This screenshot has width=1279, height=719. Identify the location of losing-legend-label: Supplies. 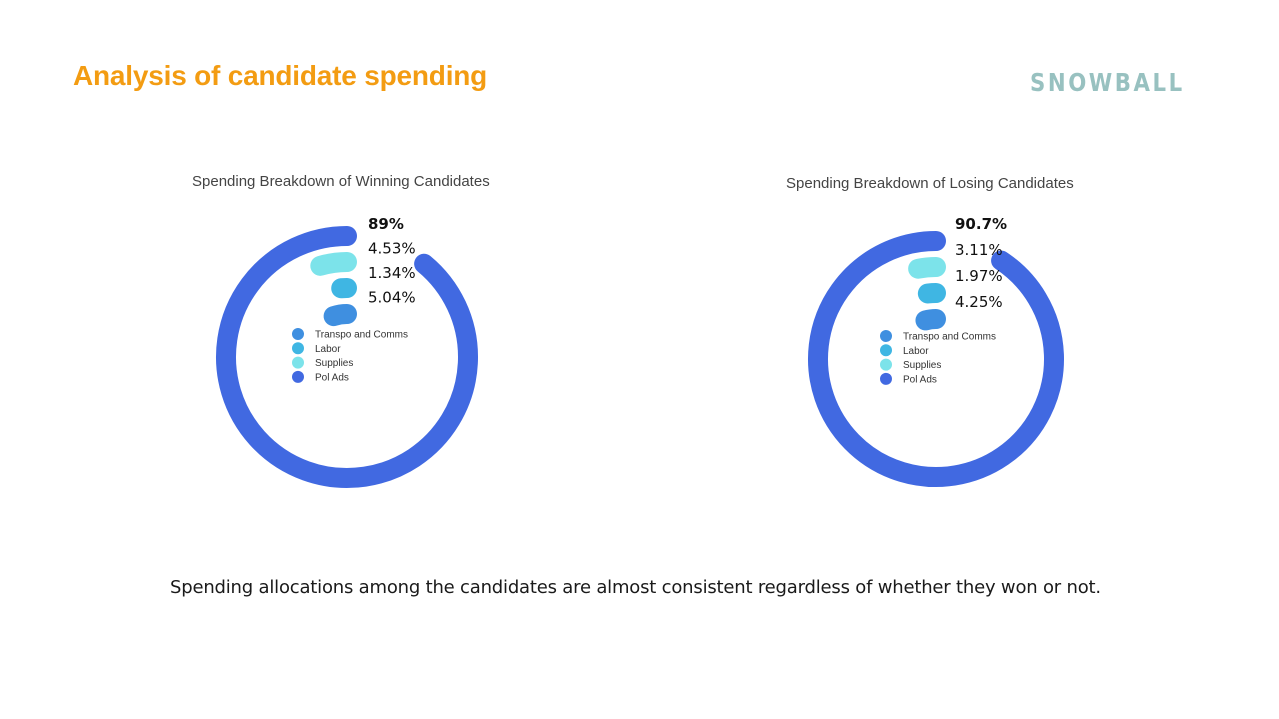
(922, 365).